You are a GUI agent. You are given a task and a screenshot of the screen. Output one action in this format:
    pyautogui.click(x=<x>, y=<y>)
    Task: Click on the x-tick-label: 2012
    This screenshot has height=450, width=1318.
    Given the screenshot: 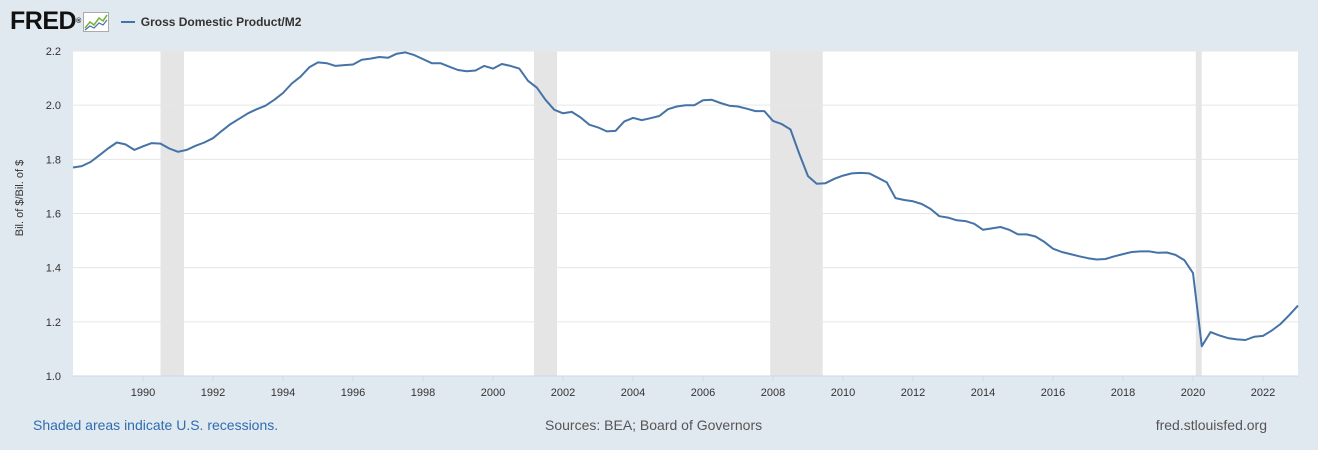 What is the action you would take?
    pyautogui.click(x=913, y=393)
    